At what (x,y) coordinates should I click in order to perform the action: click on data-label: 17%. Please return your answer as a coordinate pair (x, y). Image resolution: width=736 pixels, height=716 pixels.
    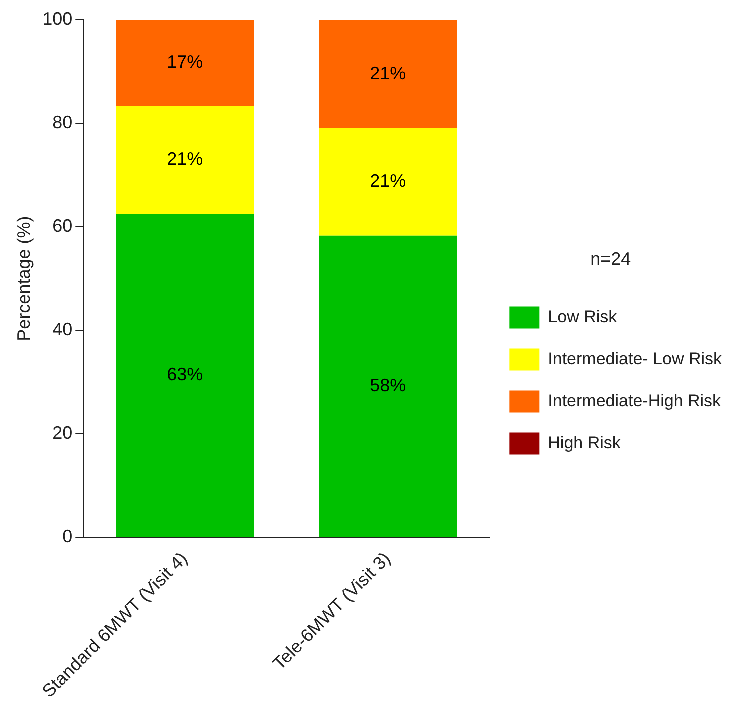
    Looking at the image, I should click on (185, 62).